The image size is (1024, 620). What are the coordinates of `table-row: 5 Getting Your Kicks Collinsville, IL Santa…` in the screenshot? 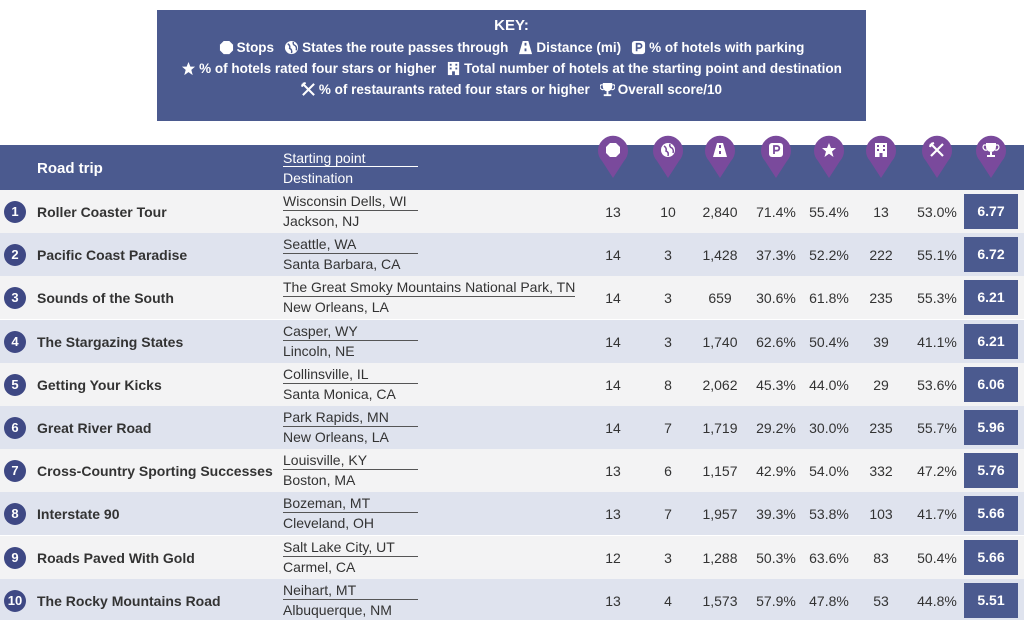 It's located at (512, 384).